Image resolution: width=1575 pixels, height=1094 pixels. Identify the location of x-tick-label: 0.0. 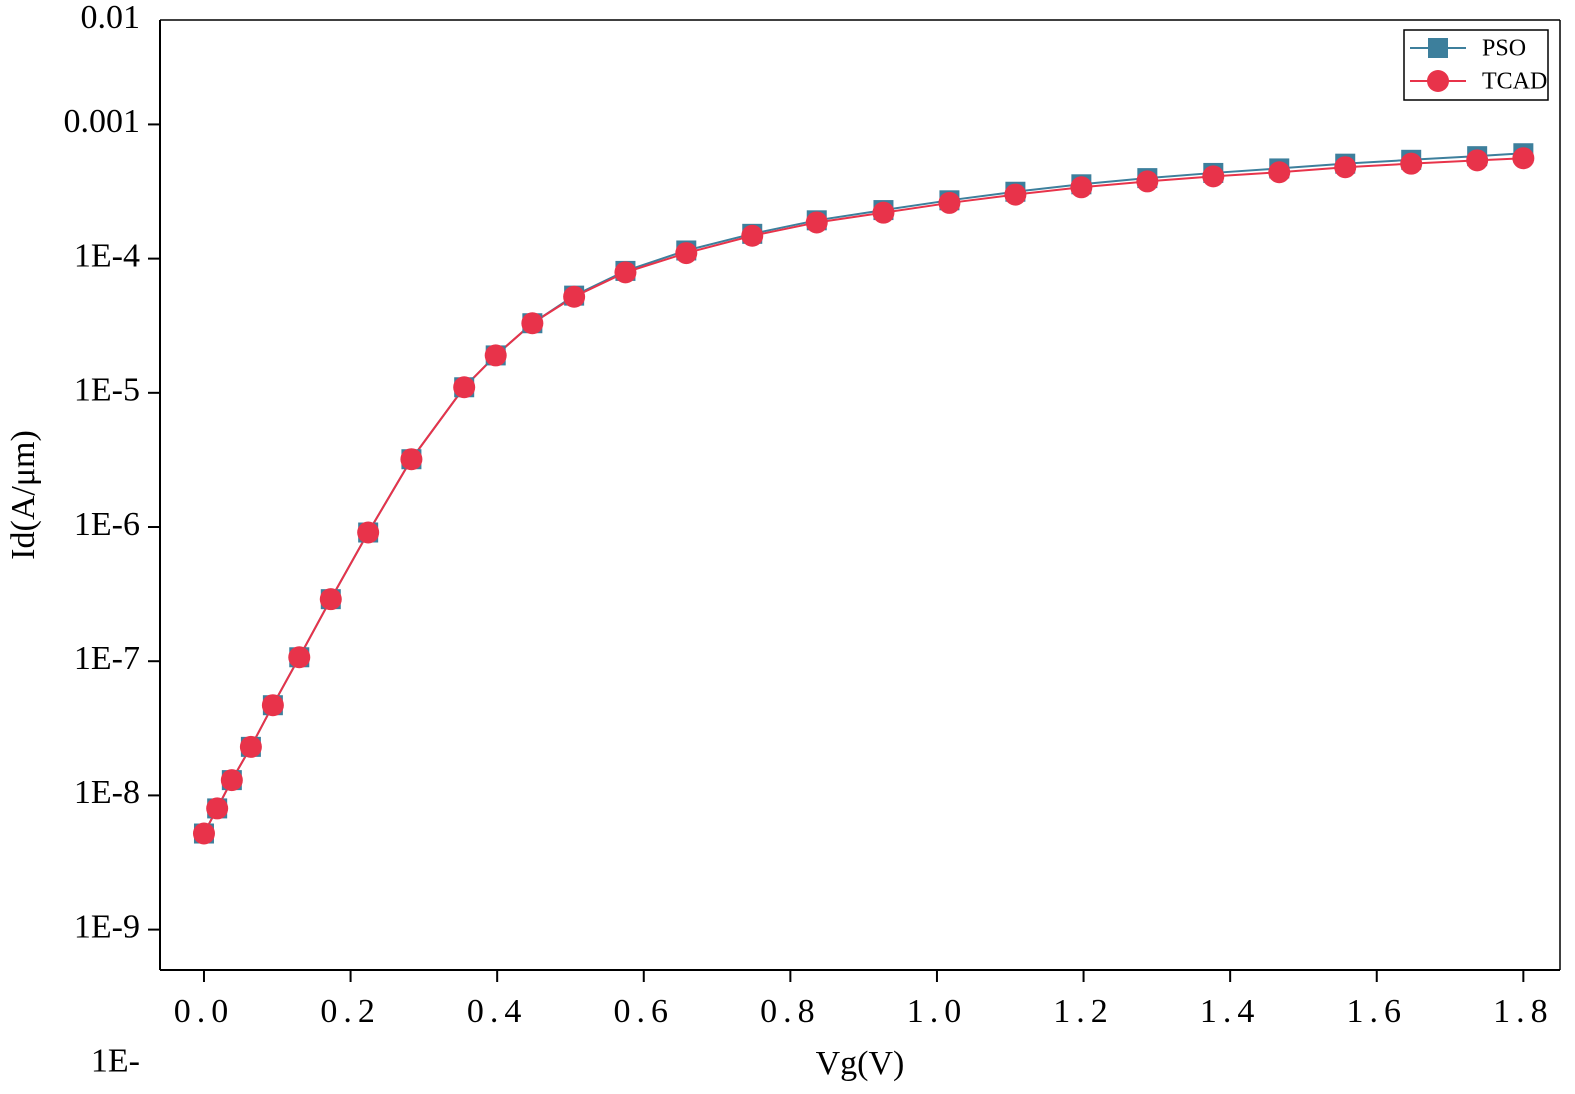
(204, 1011).